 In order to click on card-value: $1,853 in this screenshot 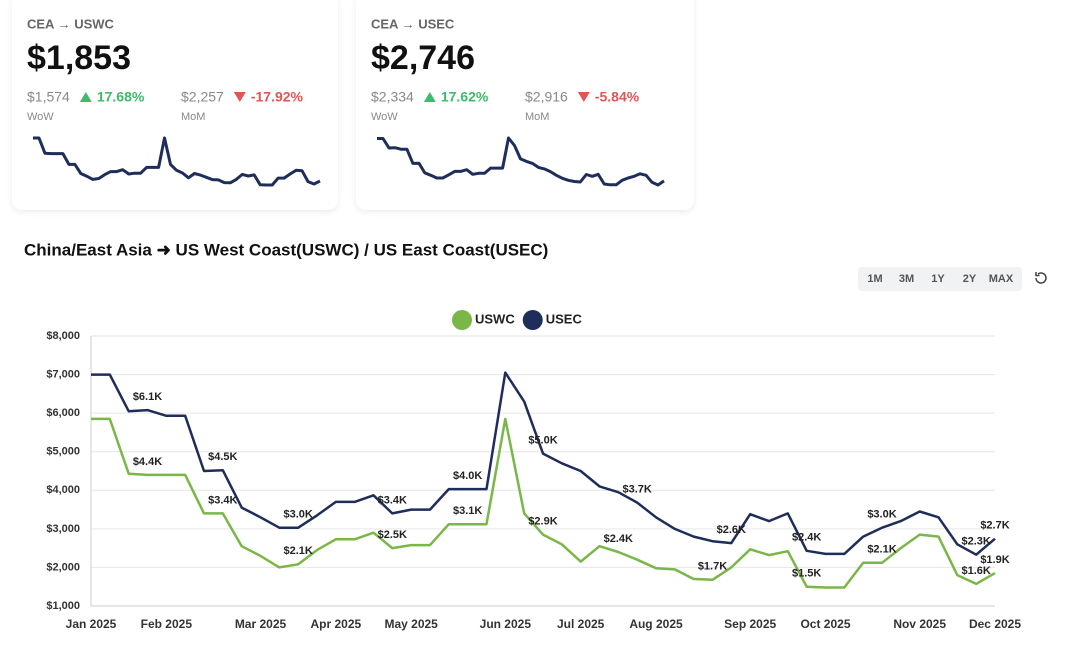, I will do `click(79, 58)`.